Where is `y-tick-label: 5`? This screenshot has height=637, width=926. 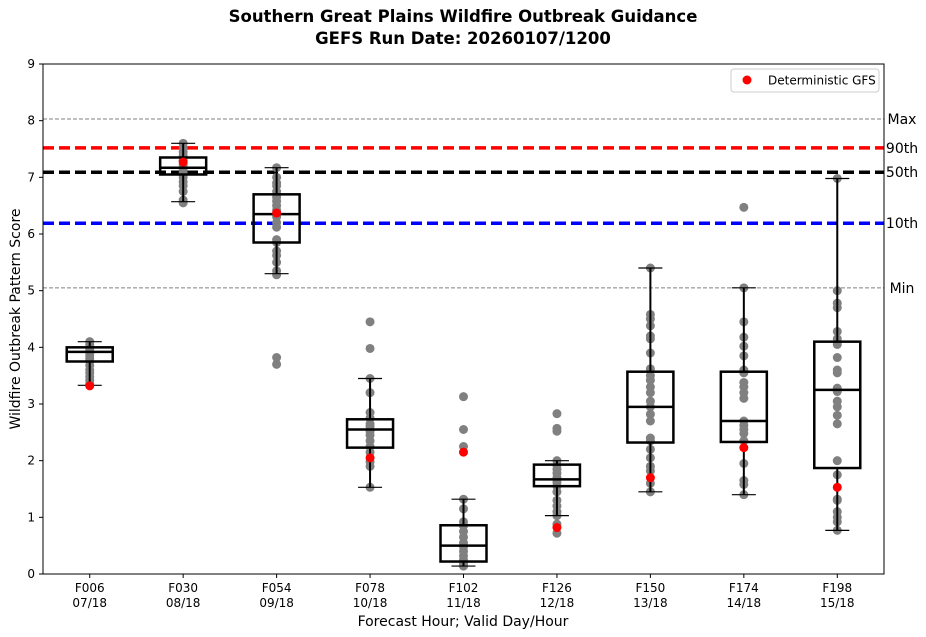
y-tick-label: 5 is located at coordinates (31, 291).